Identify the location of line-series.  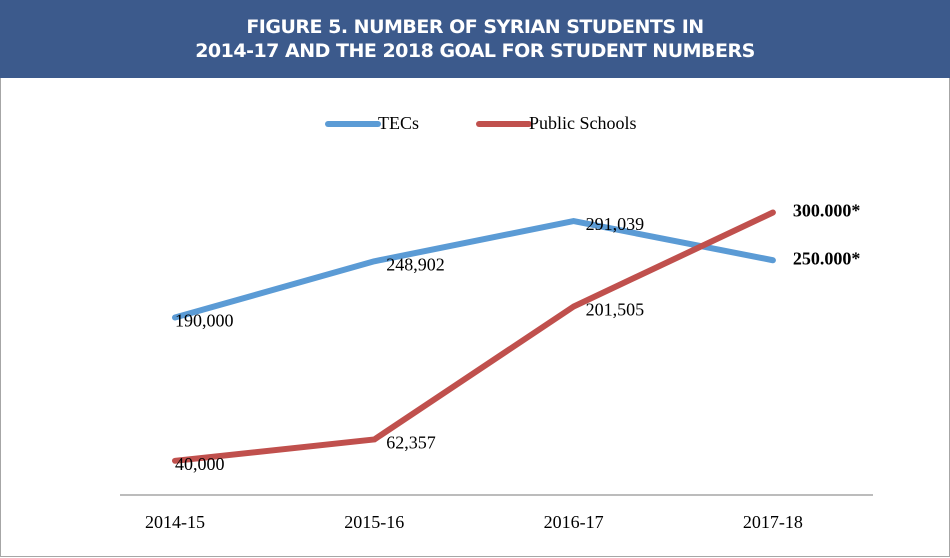
(474, 269).